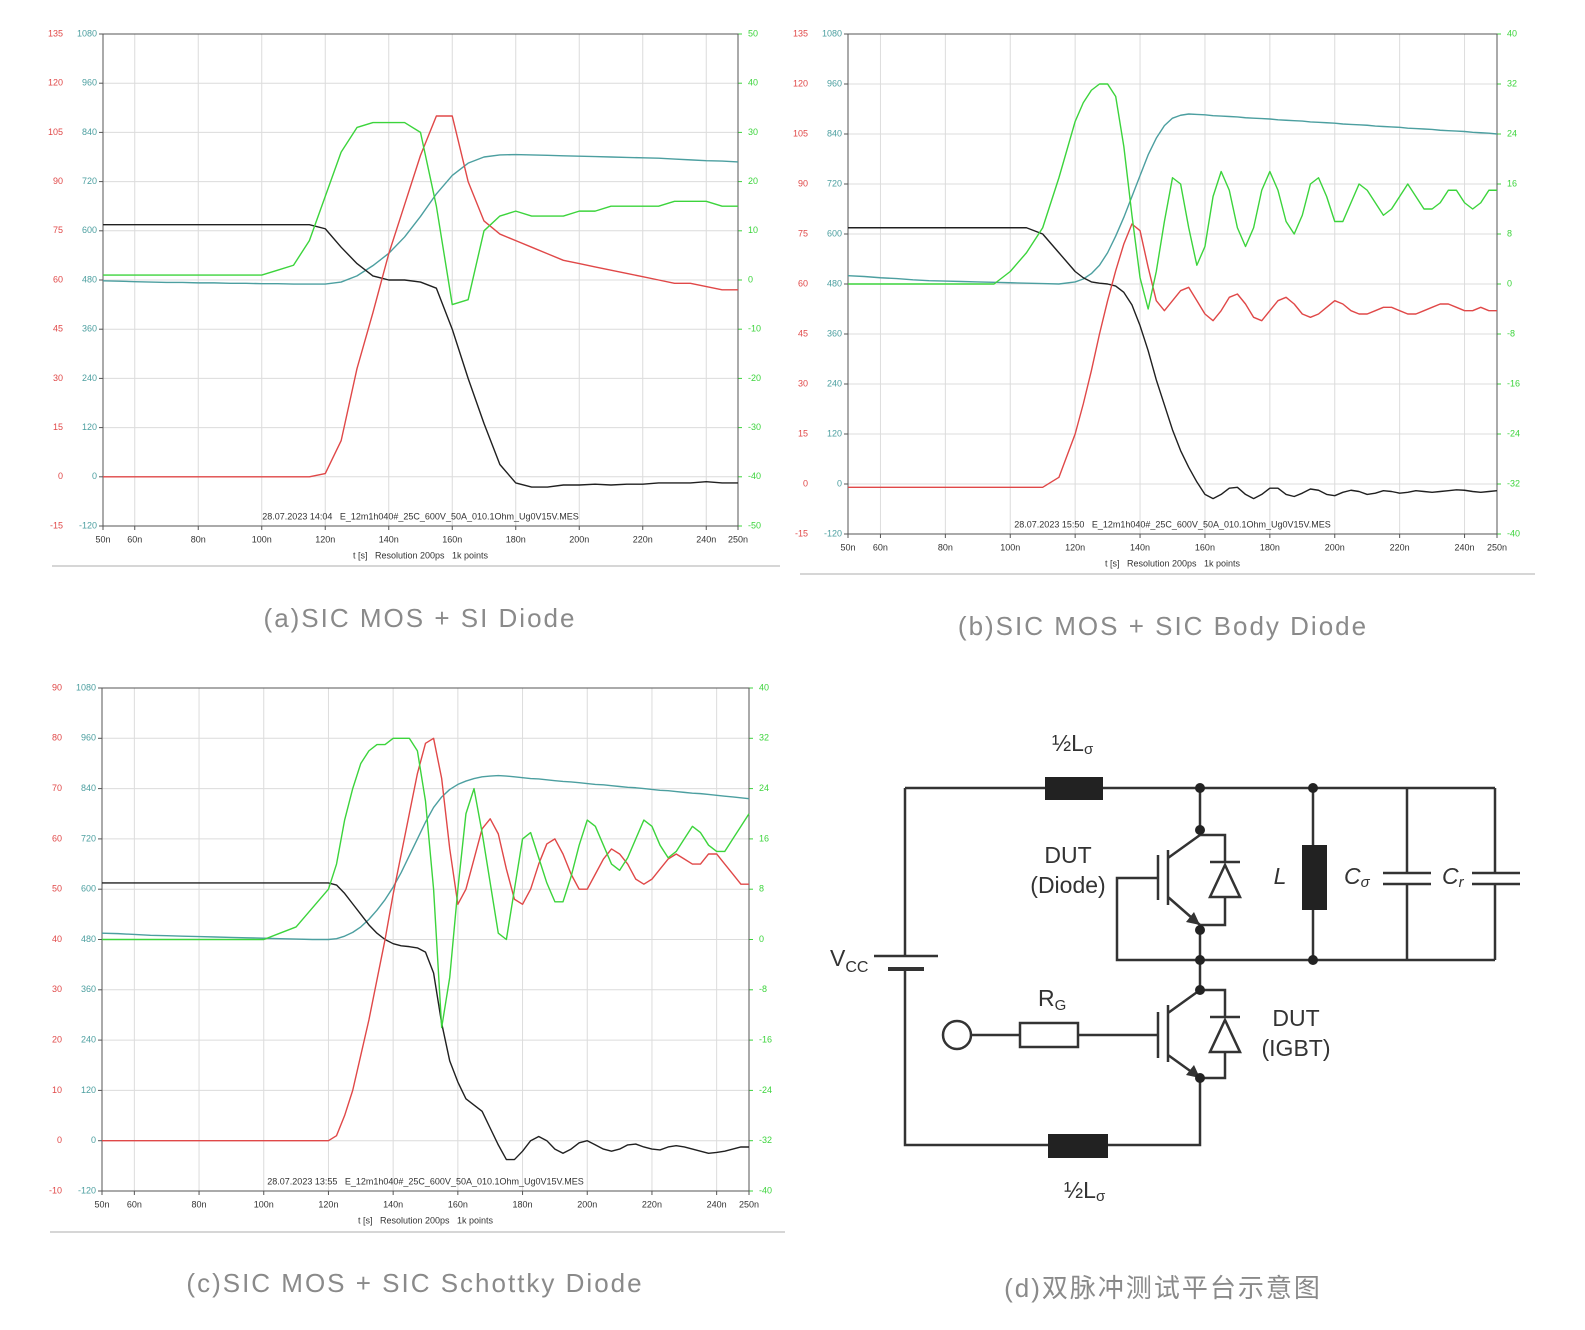  Describe the element at coordinates (754, 525) in the screenshot. I see `y2-tick-label: -50` at that location.